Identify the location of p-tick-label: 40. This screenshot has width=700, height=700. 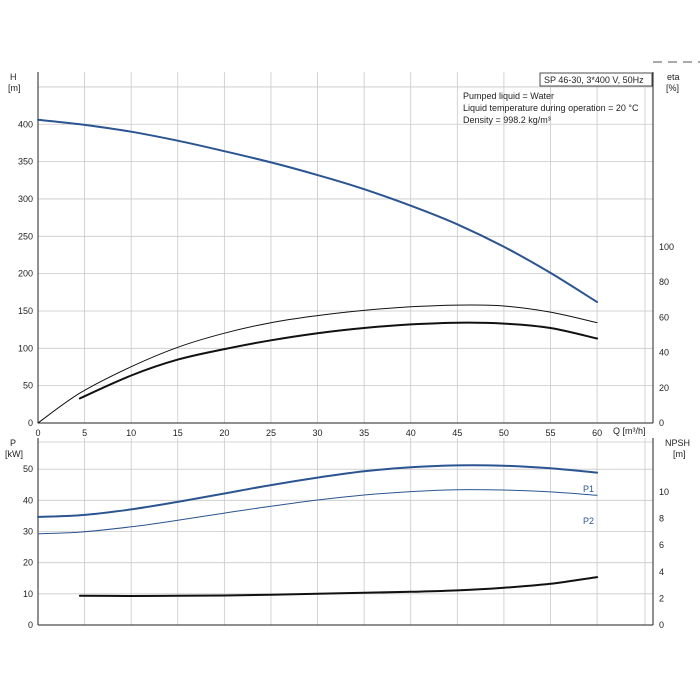
(28, 500).